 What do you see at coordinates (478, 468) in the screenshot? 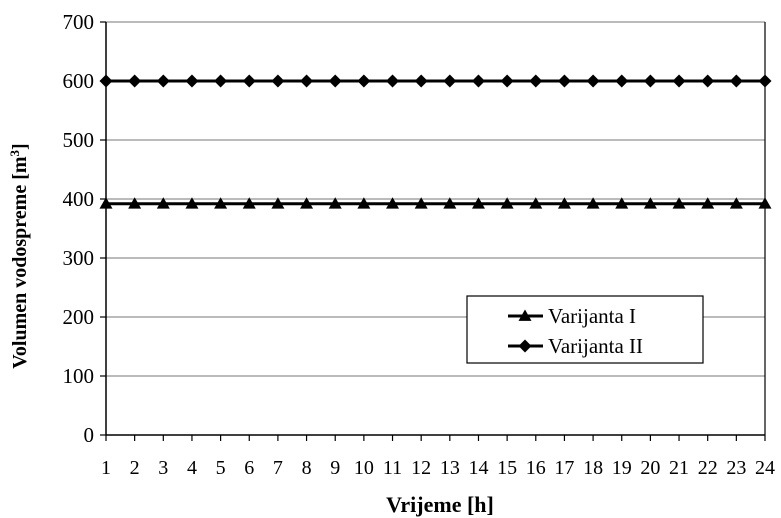
I see `x-tick-label: 14` at bounding box center [478, 468].